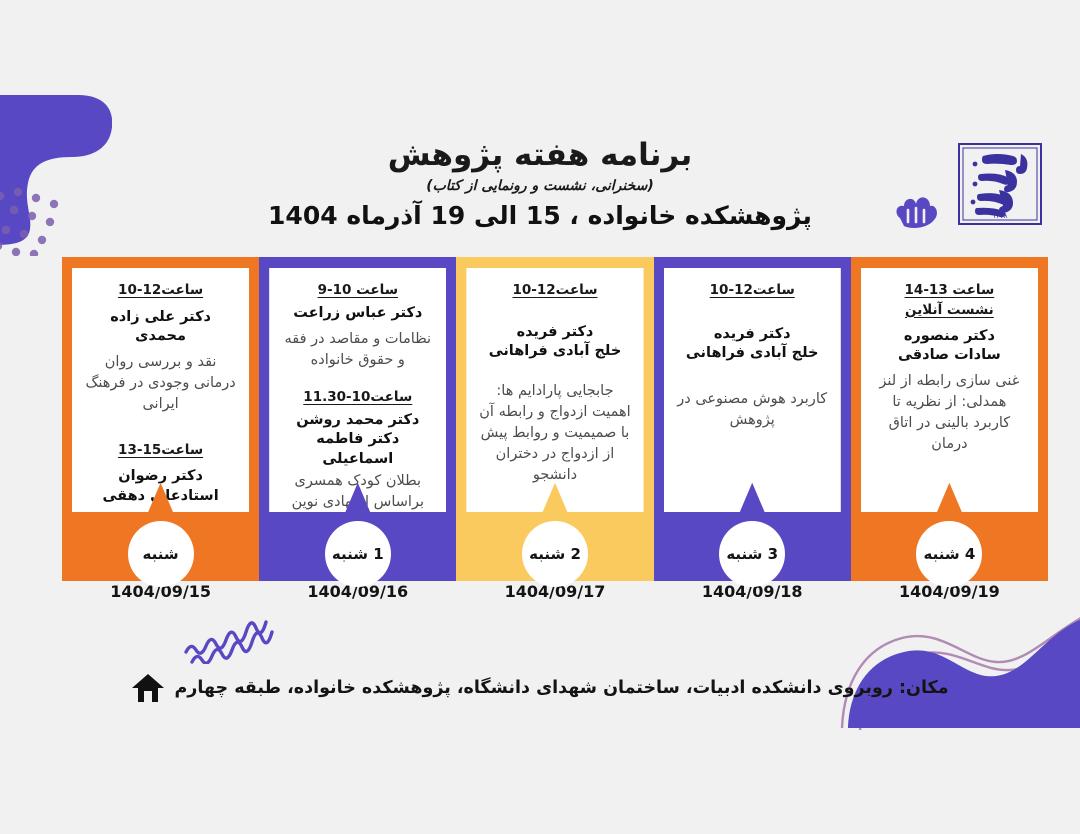 The height and width of the screenshot is (834, 1080). What do you see at coordinates (358, 396) in the screenshot?
I see `session-time: ساعت10-11.30` at bounding box center [358, 396].